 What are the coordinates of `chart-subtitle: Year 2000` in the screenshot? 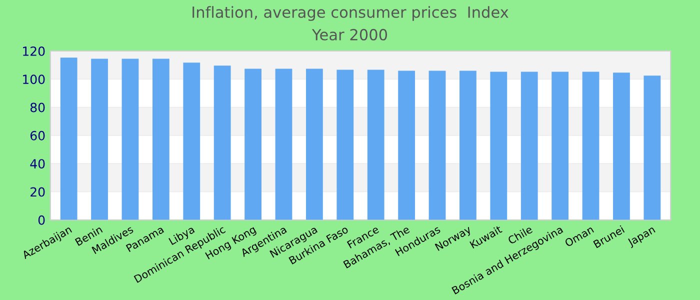 It's located at (350, 34).